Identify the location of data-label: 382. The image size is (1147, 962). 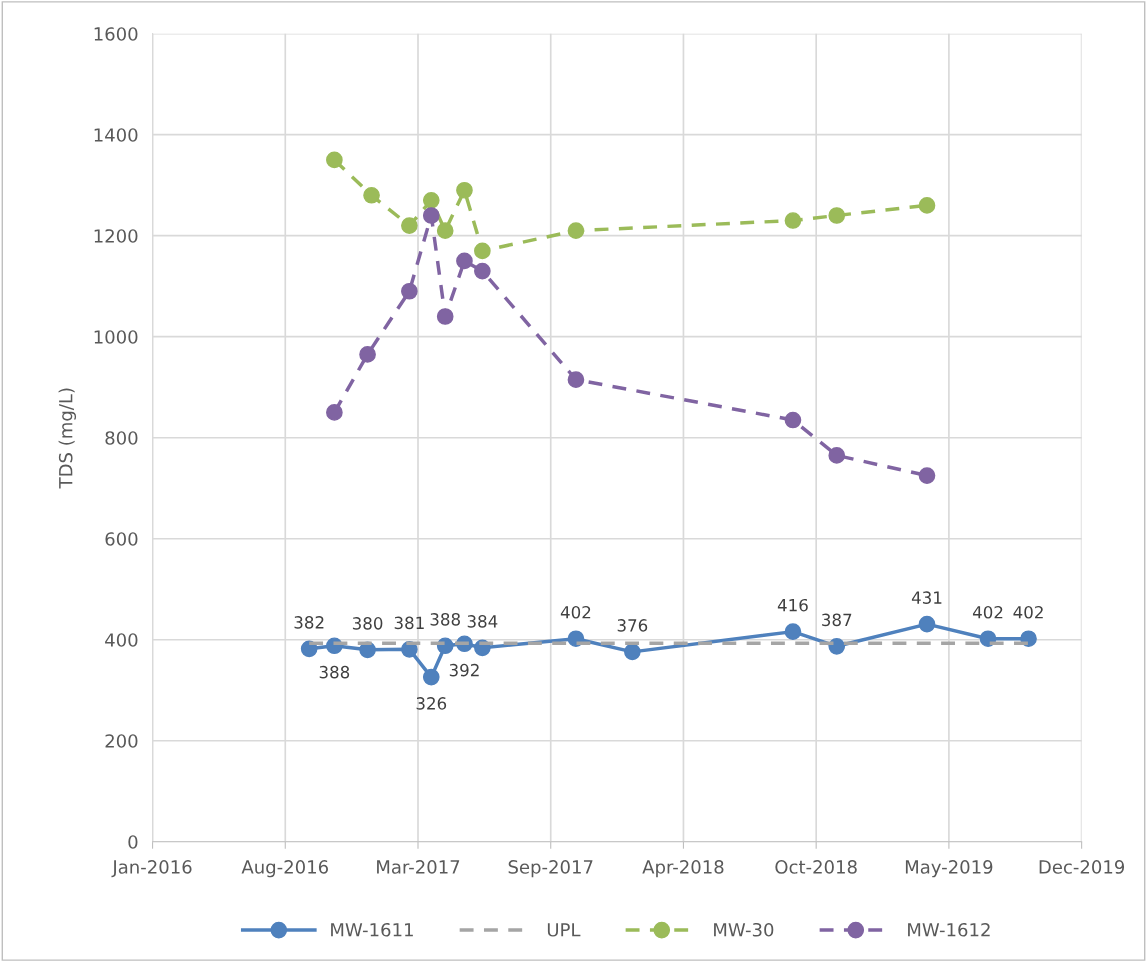
(309, 622).